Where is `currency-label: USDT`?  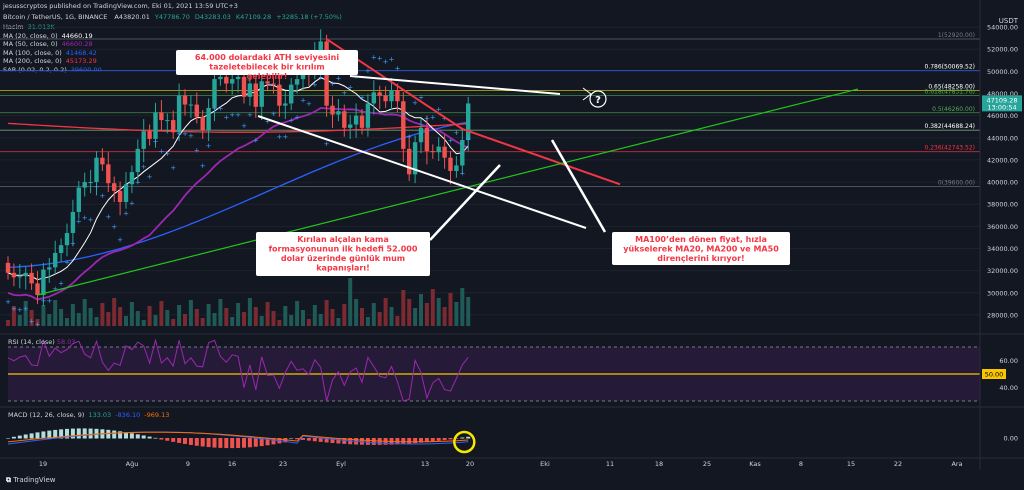
currency-label: USDT is located at coordinates (1008, 21).